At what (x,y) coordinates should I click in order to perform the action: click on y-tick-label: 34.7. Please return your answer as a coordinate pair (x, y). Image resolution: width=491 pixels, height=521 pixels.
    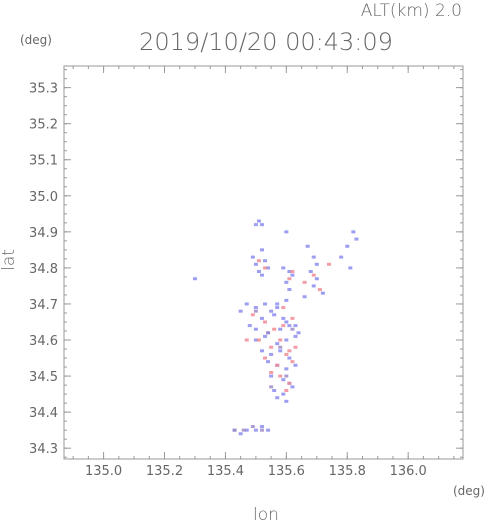
    Looking at the image, I should click on (43, 305).